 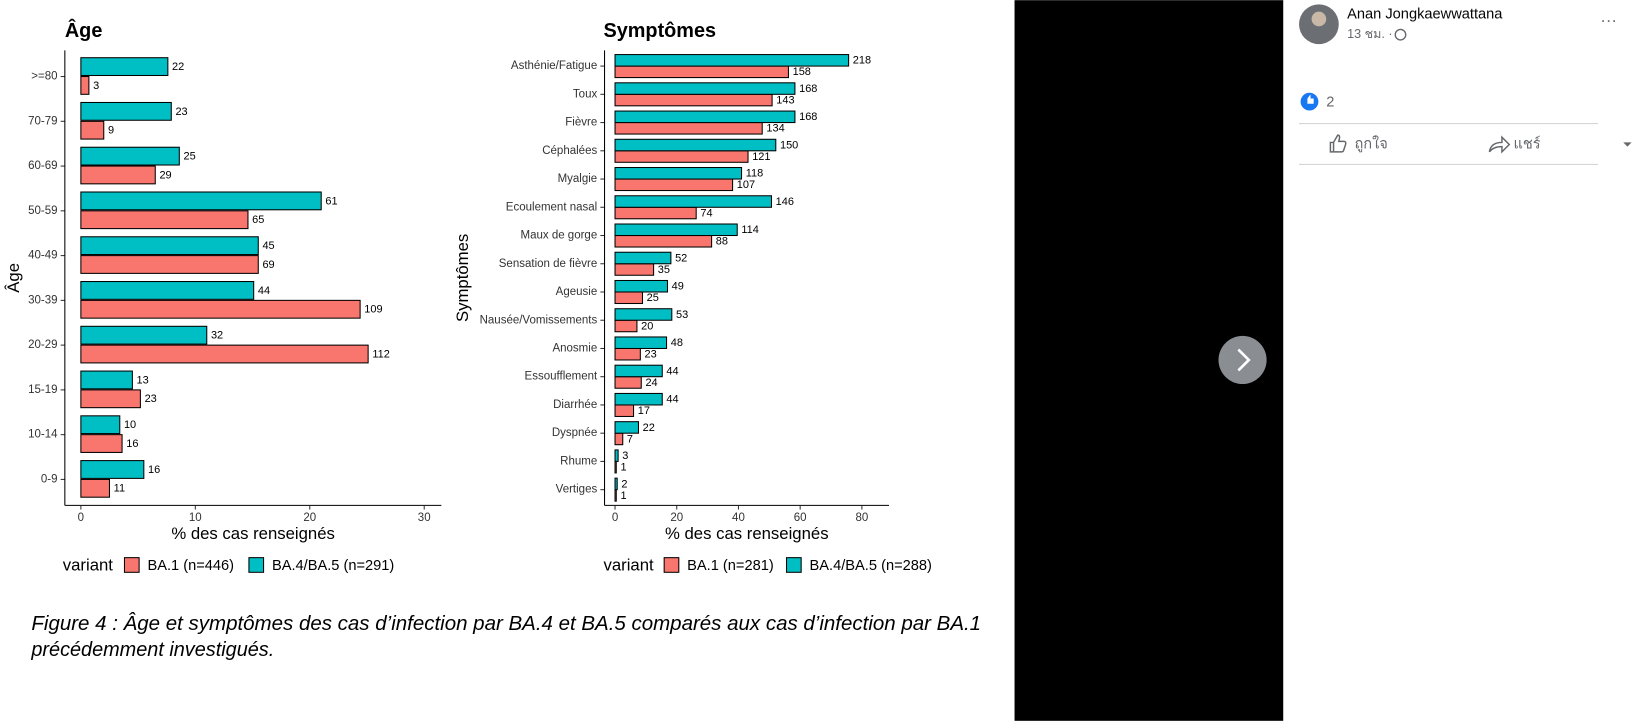 What do you see at coordinates (625, 456) in the screenshot?
I see `data-label: 3` at bounding box center [625, 456].